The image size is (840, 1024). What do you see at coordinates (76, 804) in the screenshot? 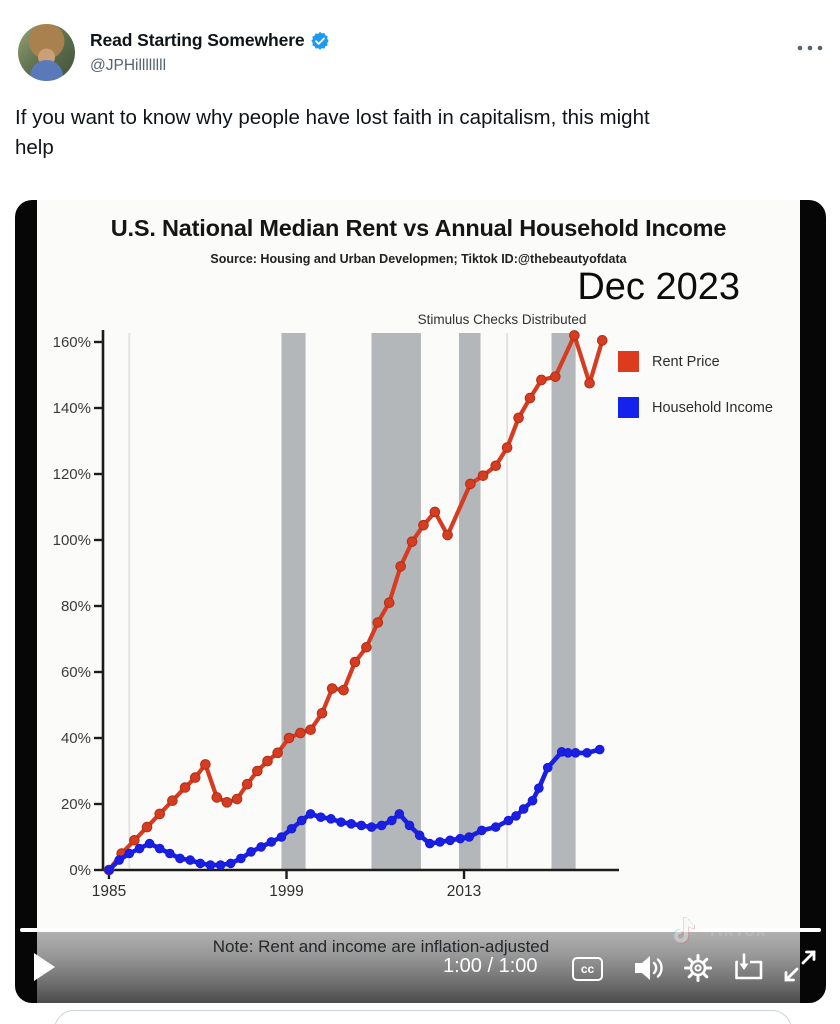
I see `svg-text: 20%` at bounding box center [76, 804].